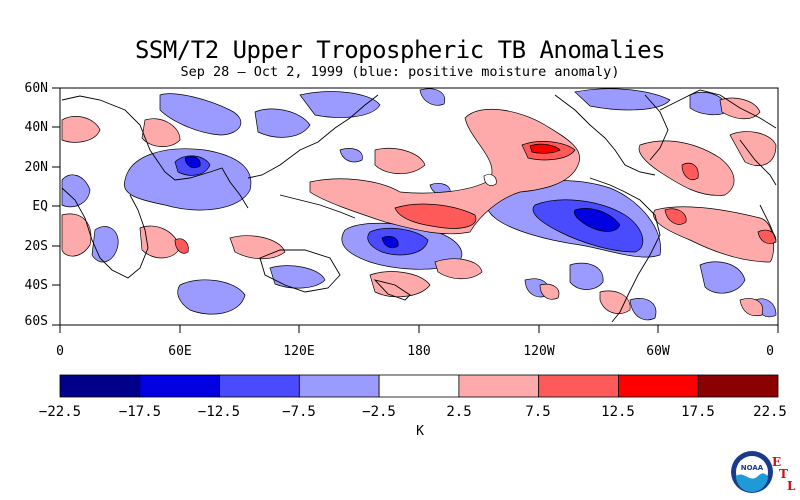 The height and width of the screenshot is (500, 800). I want to click on colorbar-label: −2.5, so click(379, 412).